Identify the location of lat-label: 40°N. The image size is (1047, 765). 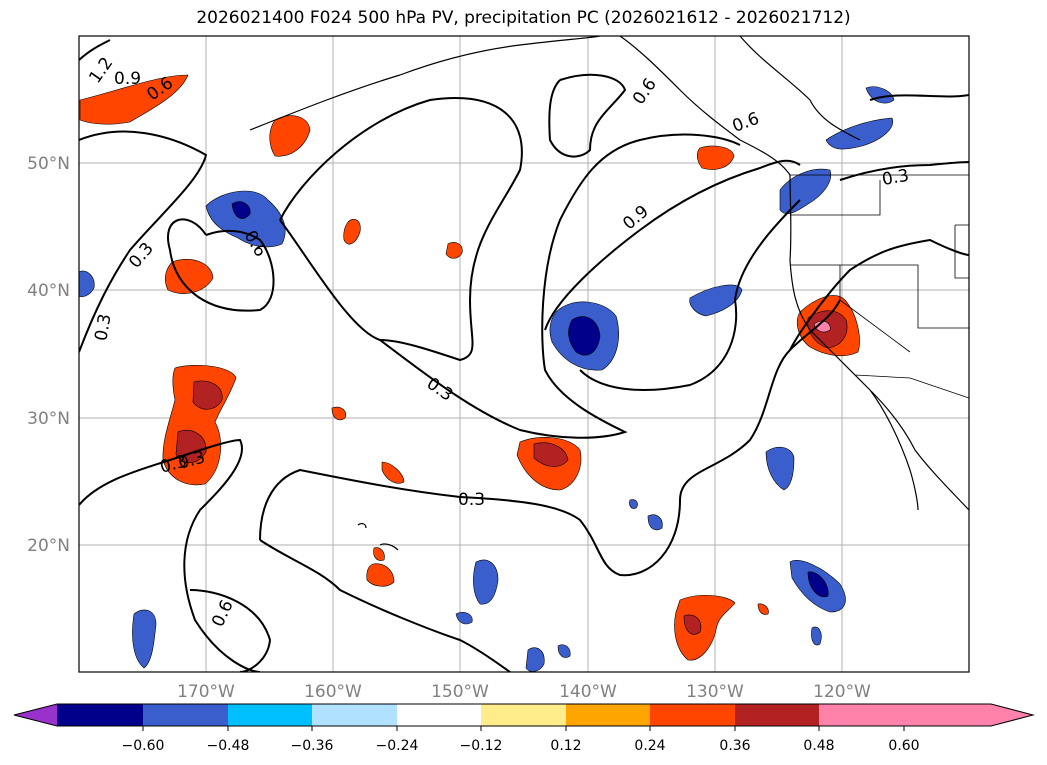
(48, 291).